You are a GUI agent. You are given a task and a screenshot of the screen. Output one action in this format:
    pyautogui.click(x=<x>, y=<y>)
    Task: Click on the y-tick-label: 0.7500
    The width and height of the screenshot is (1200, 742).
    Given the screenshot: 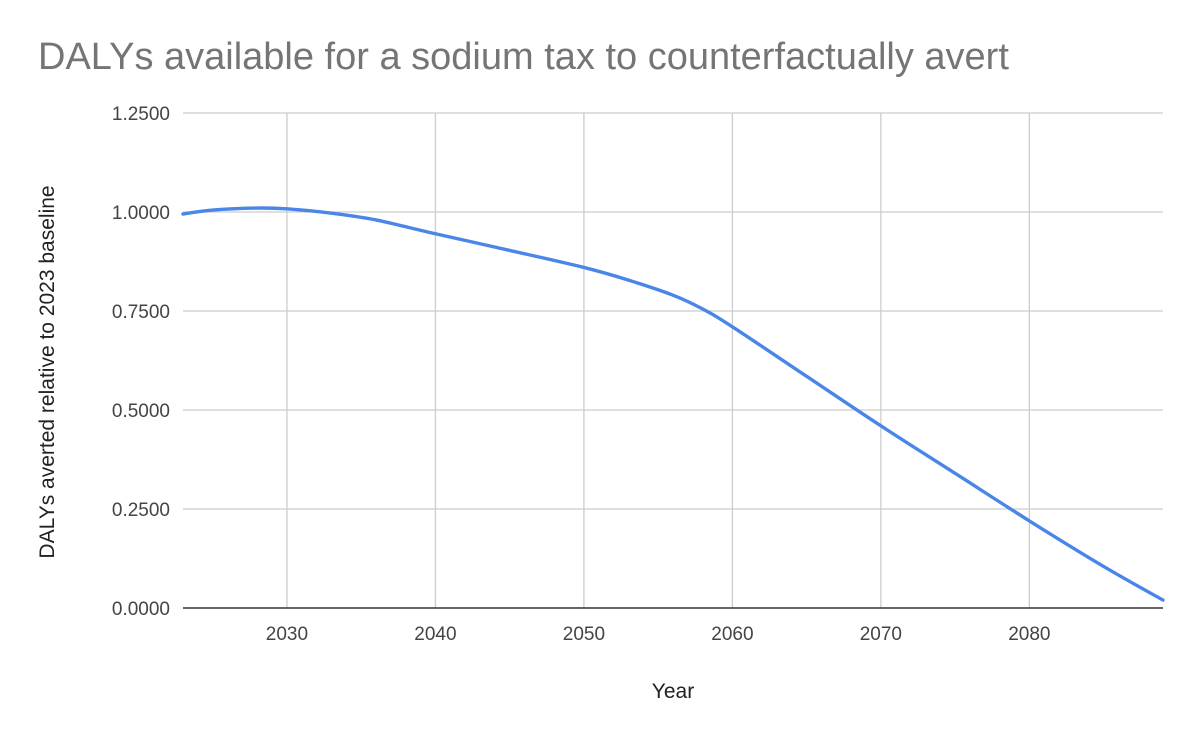 What is the action you would take?
    pyautogui.click(x=141, y=312)
    